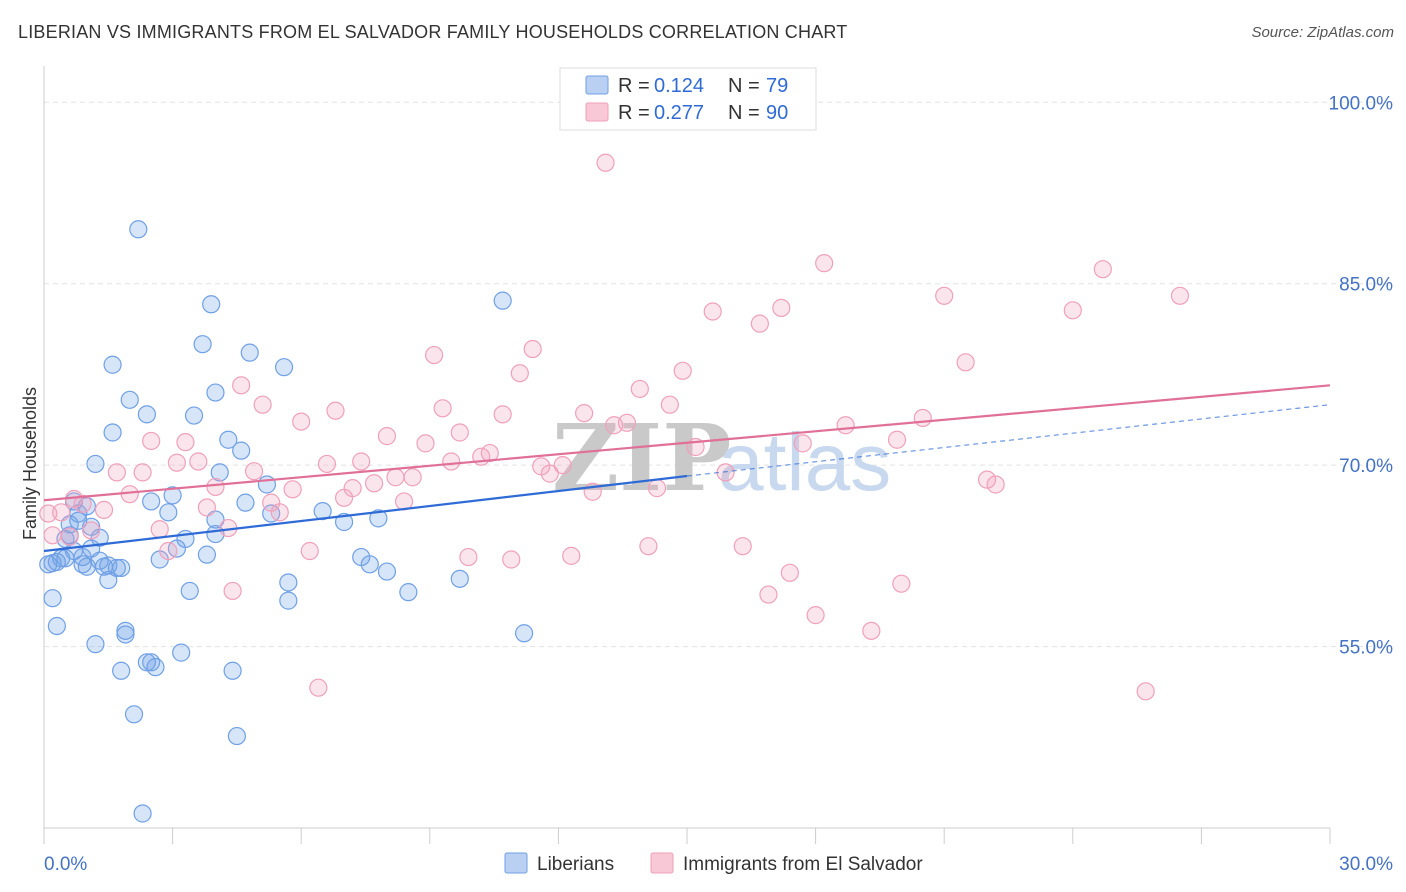  I want to click on legend-n-value-2: 90, so click(777, 113).